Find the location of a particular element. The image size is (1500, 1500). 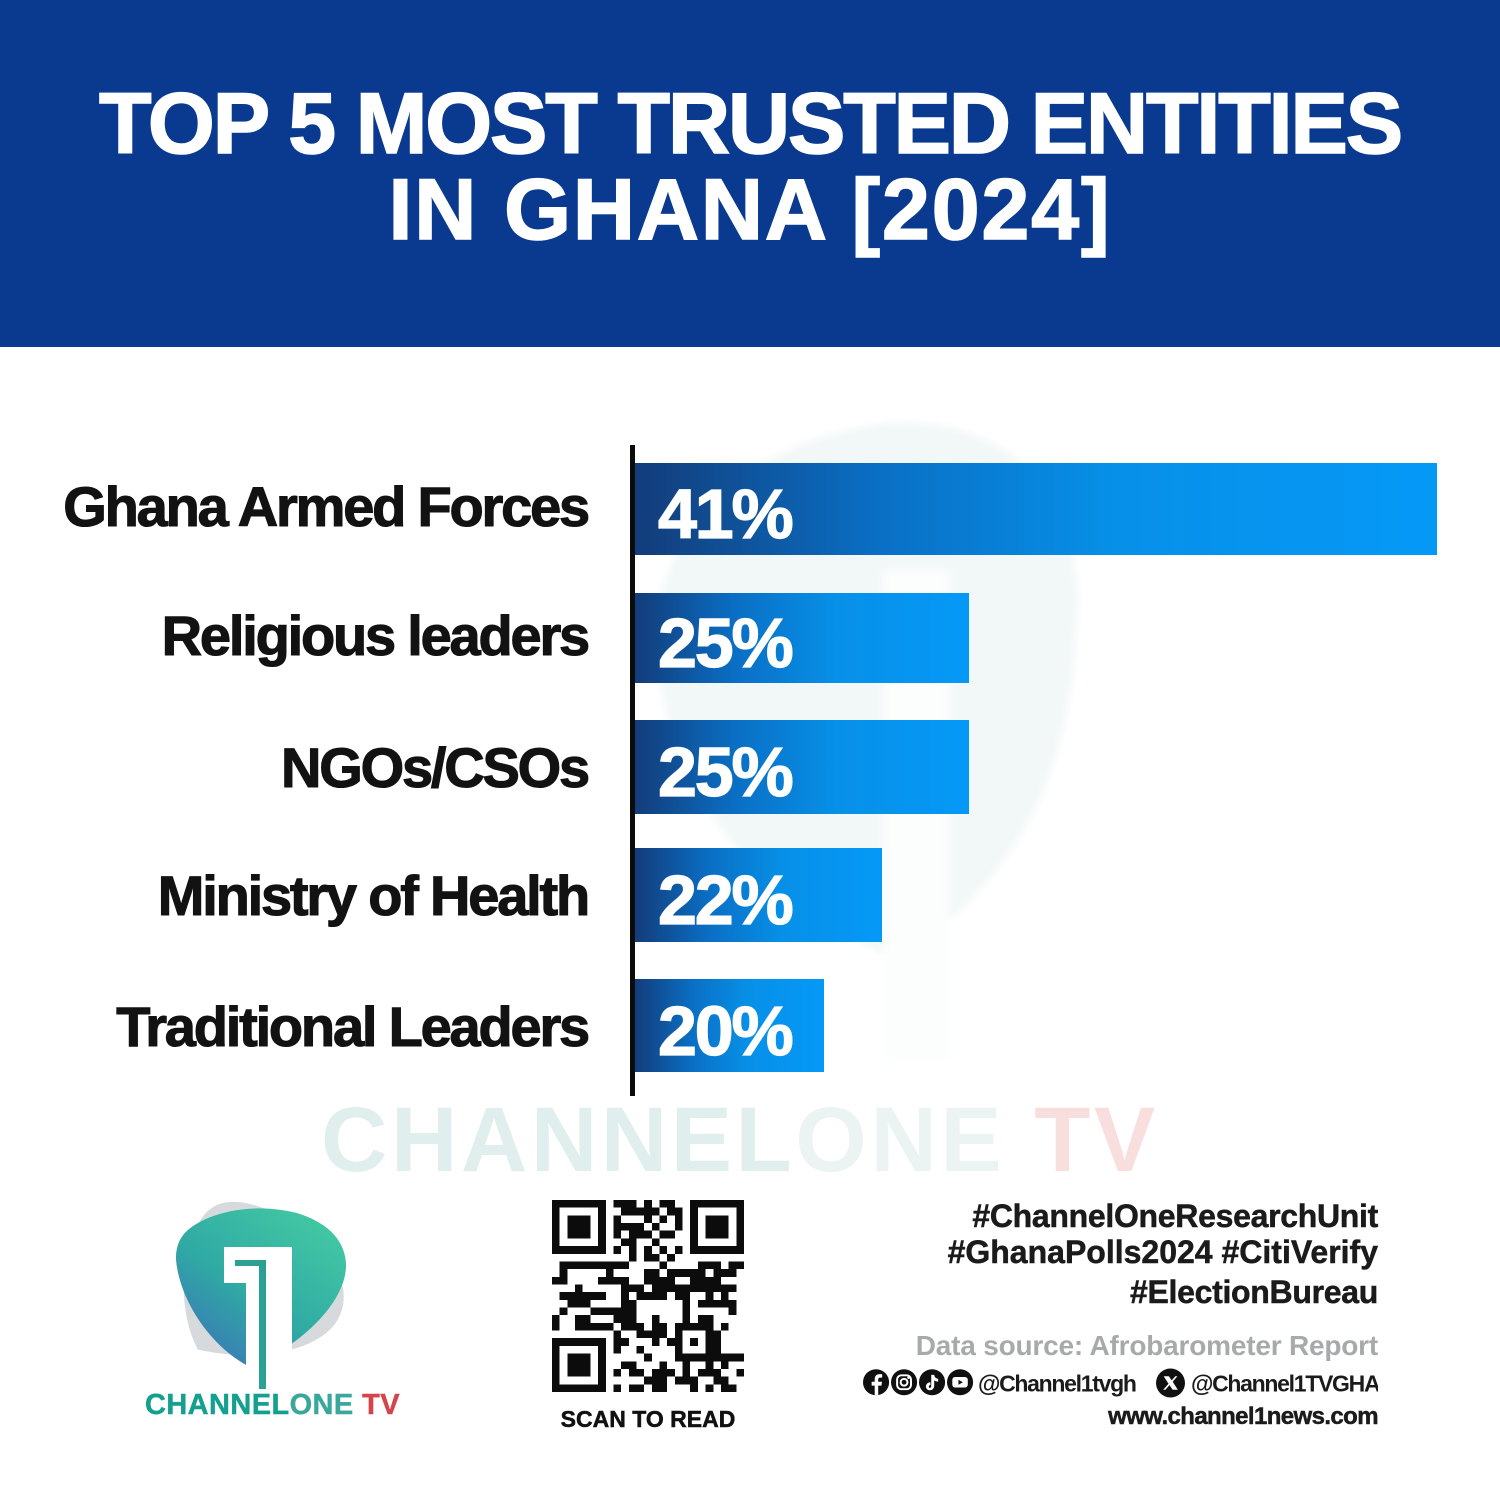

svg-text: @Channel1tvgh is located at coordinates (1057, 1384).